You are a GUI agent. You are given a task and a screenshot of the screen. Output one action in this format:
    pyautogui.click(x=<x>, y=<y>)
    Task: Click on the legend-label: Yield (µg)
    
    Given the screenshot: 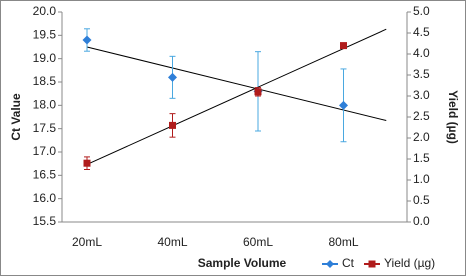 What is the action you would take?
    pyautogui.click(x=409, y=263)
    